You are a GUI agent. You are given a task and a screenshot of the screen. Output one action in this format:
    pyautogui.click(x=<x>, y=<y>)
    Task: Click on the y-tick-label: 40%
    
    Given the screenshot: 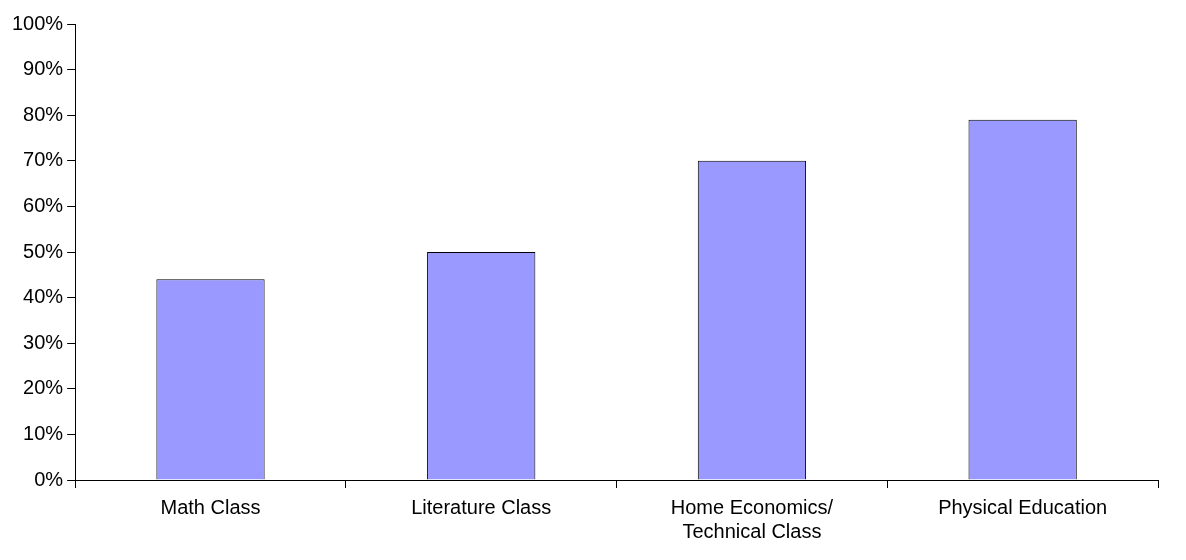 What is the action you would take?
    pyautogui.click(x=43, y=296)
    